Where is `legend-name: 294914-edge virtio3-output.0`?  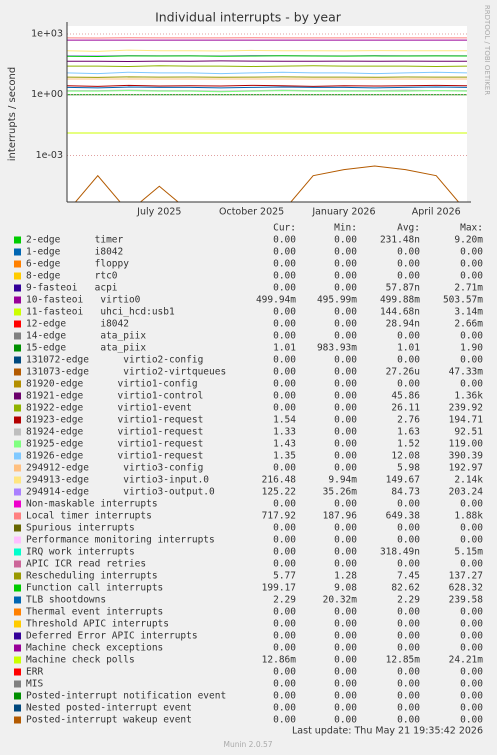 legend-name: 294914-edge virtio3-output.0 is located at coordinates (120, 492).